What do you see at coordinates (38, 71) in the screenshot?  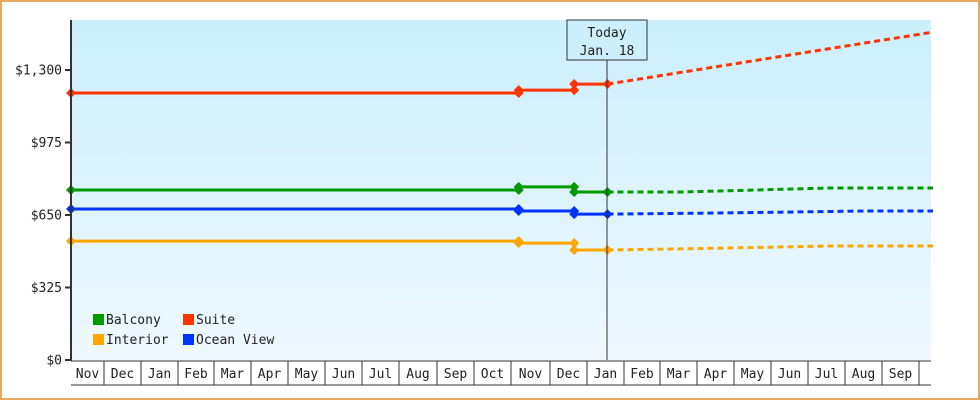 I see `y-tick-label: $1,300` at bounding box center [38, 71].